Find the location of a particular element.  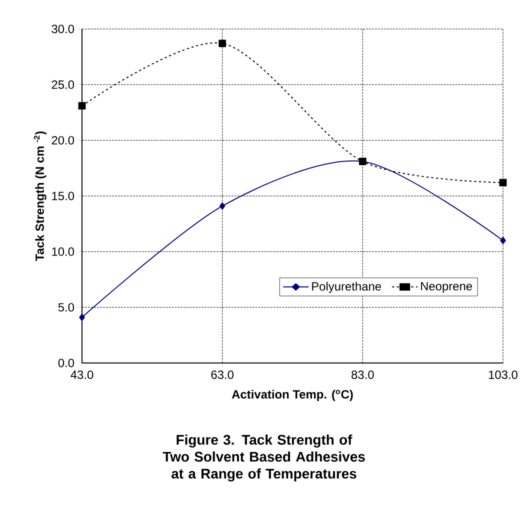

y-tick-label: 15.0 is located at coordinates (63, 196).